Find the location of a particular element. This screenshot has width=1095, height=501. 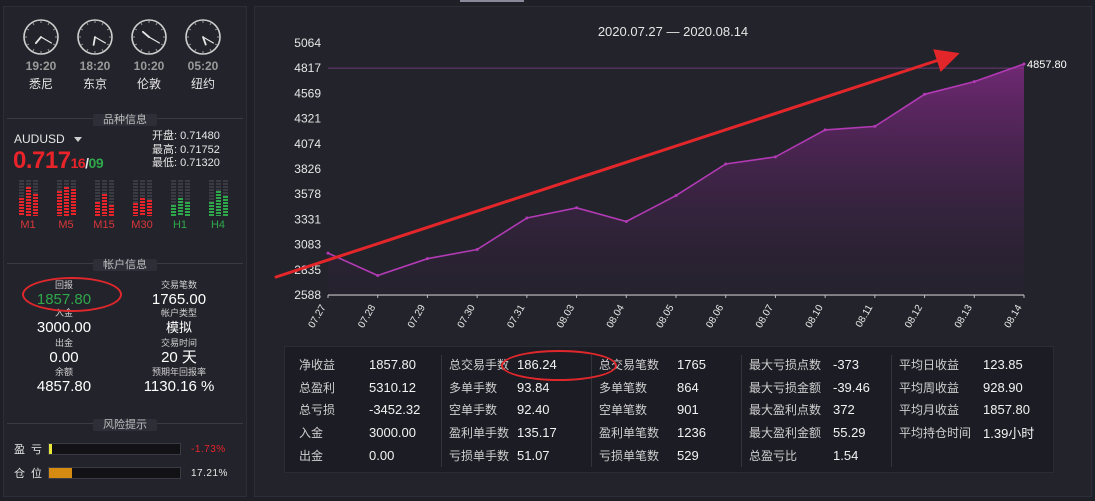

position-bar is located at coordinates (114, 473).